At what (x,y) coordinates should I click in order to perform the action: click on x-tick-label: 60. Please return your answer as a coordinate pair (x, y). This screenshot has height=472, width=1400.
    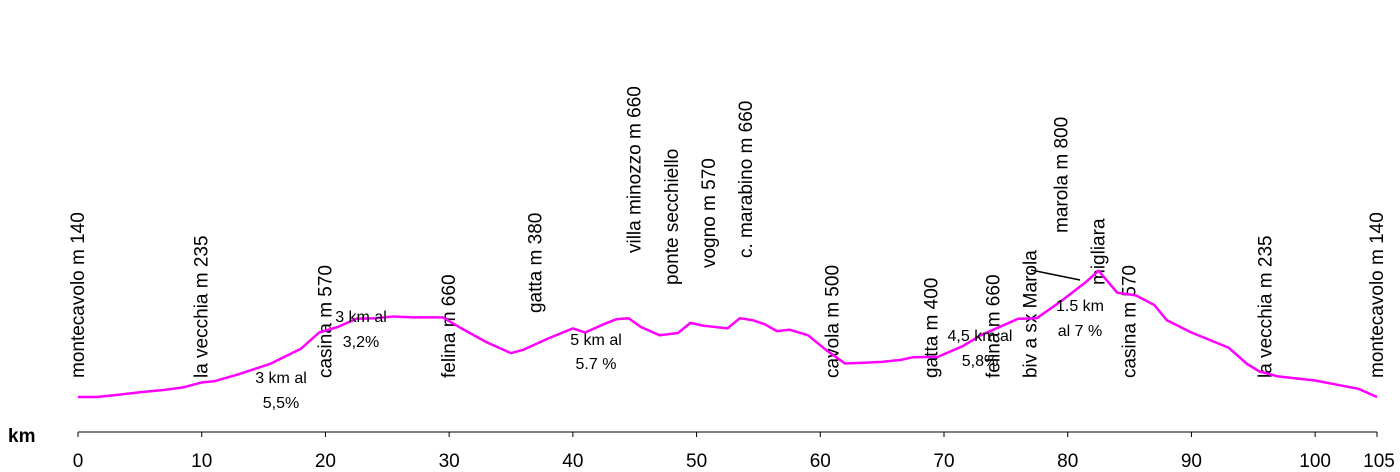
    Looking at the image, I should click on (820, 461).